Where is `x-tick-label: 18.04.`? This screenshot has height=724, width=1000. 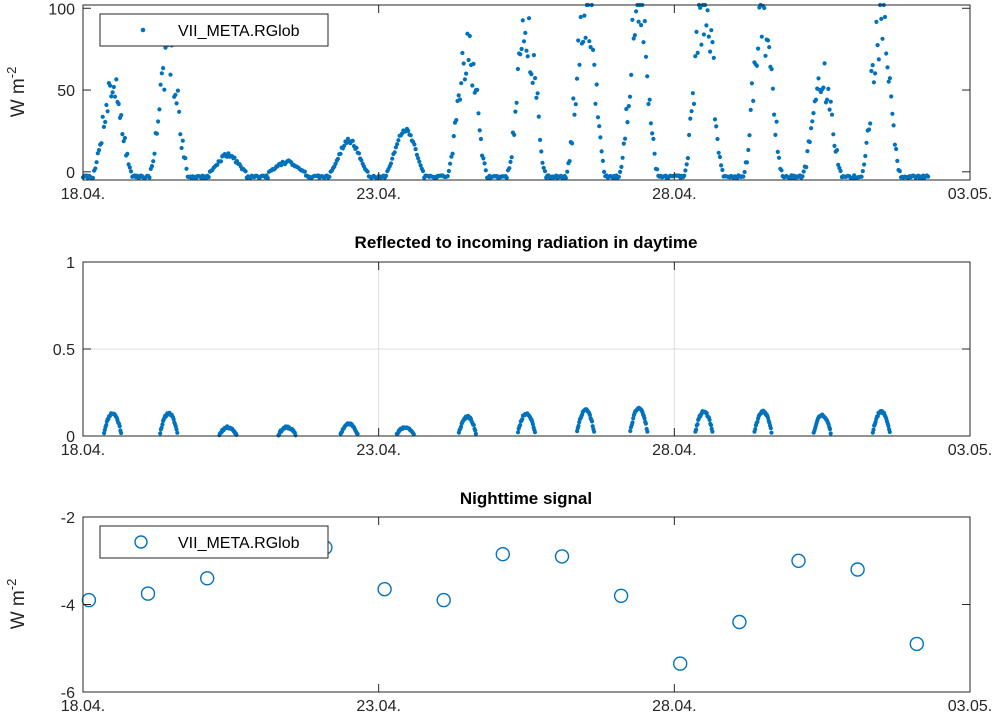 x-tick-label: 18.04. is located at coordinates (83, 450).